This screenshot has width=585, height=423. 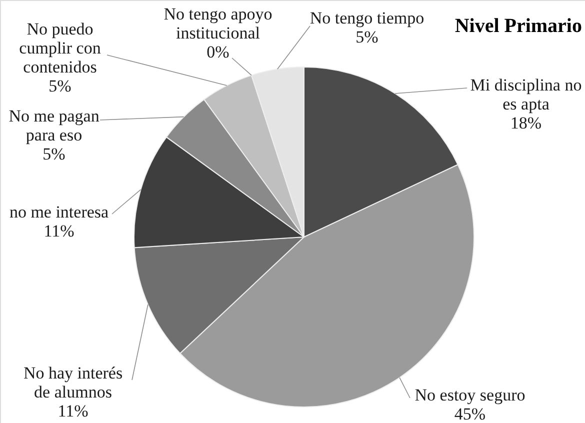 I want to click on data-label: 45%, so click(x=470, y=413).